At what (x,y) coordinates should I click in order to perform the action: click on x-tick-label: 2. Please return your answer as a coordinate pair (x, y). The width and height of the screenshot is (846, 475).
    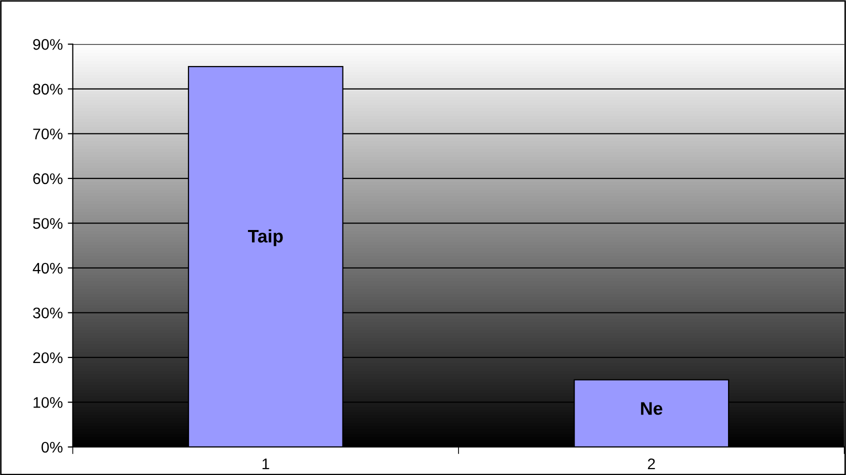
    Looking at the image, I should click on (651, 464).